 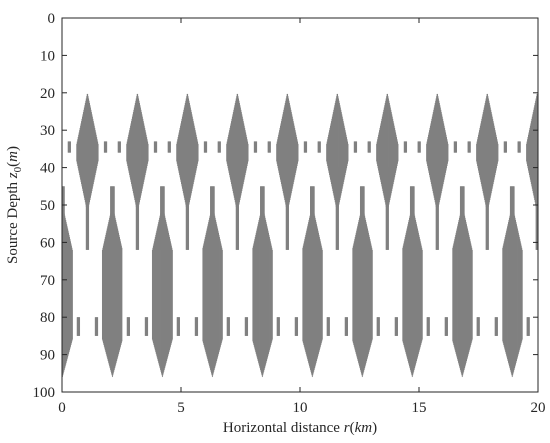 What do you see at coordinates (47, 318) in the screenshot?
I see `y-tick-label: 80` at bounding box center [47, 318].